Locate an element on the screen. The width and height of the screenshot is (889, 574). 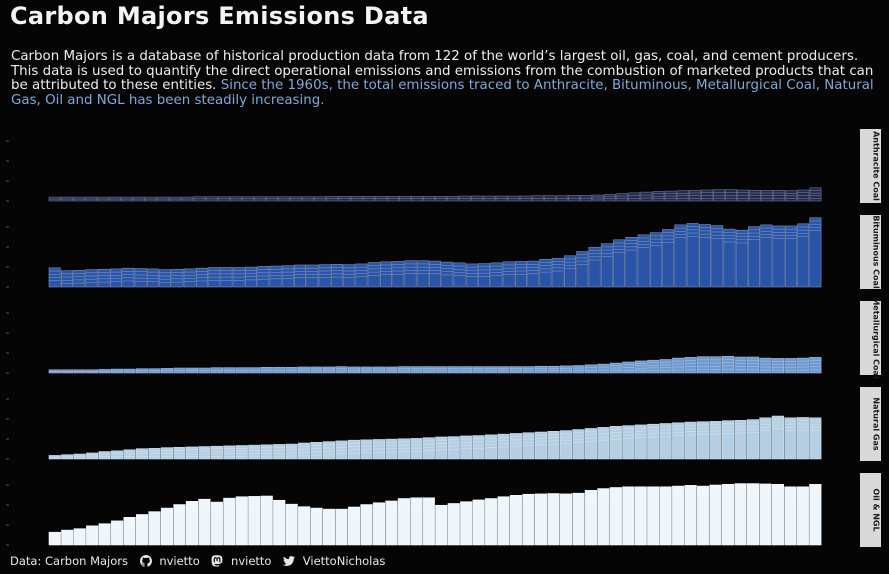
facet-panel: Anthracite Coal is located at coordinates (443, 166).